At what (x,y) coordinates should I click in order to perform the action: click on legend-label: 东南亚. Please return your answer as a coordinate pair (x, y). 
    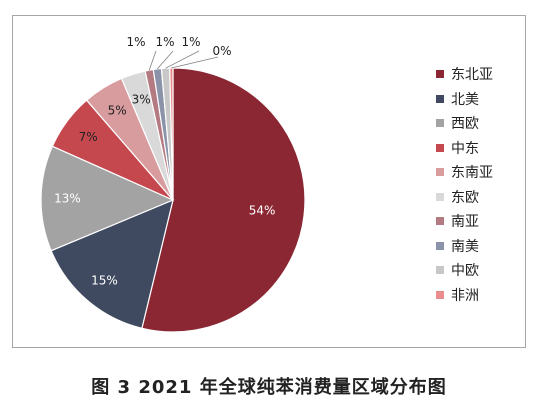
    Looking at the image, I should click on (472, 173).